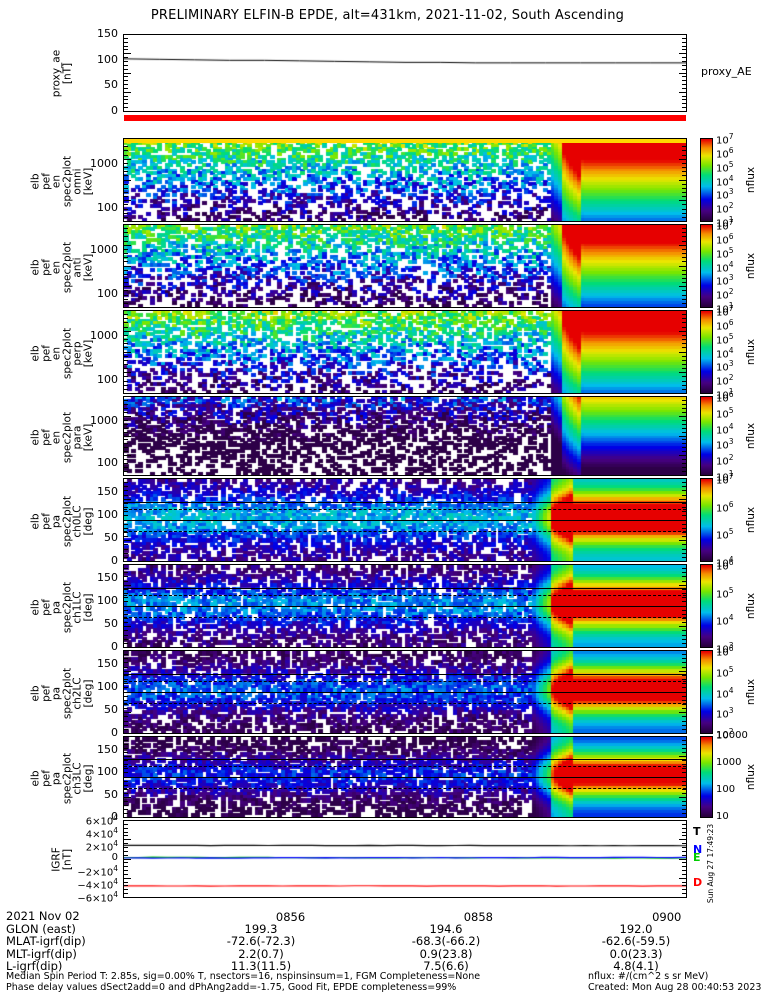 This screenshot has width=775, height=1000. I want to click on render-timestamp: Sun Aug 27 17:49:23, so click(711, 863).